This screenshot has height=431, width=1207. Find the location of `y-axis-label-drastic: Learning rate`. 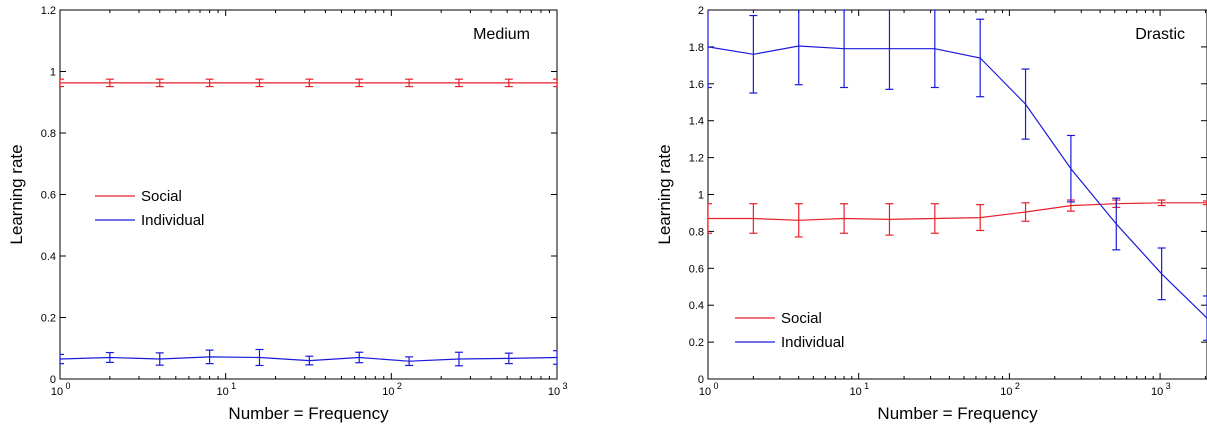

y-axis-label-drastic: Learning rate is located at coordinates (664, 194).